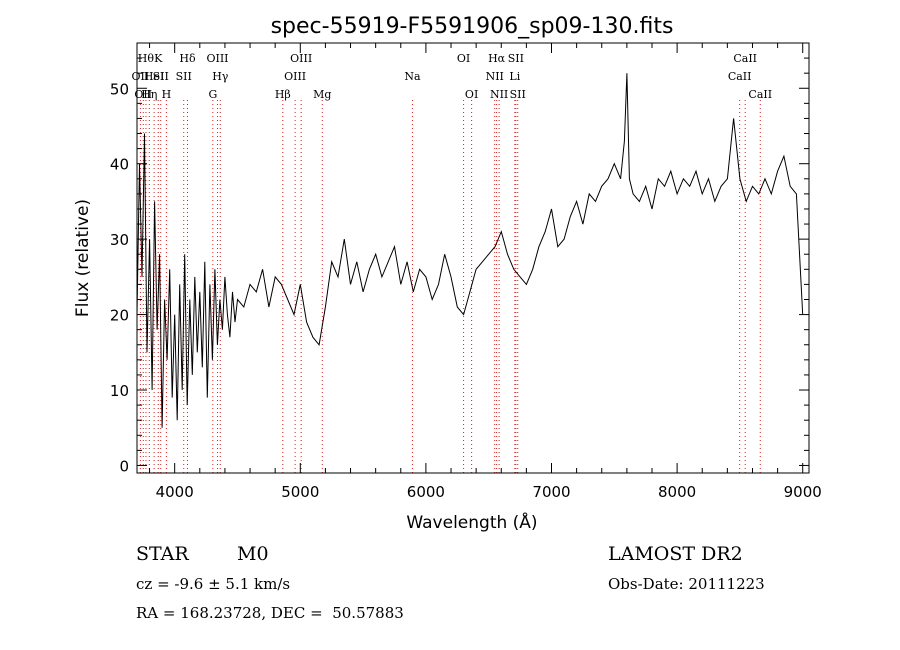 The width and height of the screenshot is (900, 650). What do you see at coordinates (119, 165) in the screenshot?
I see `y-tick-label: 40` at bounding box center [119, 165].